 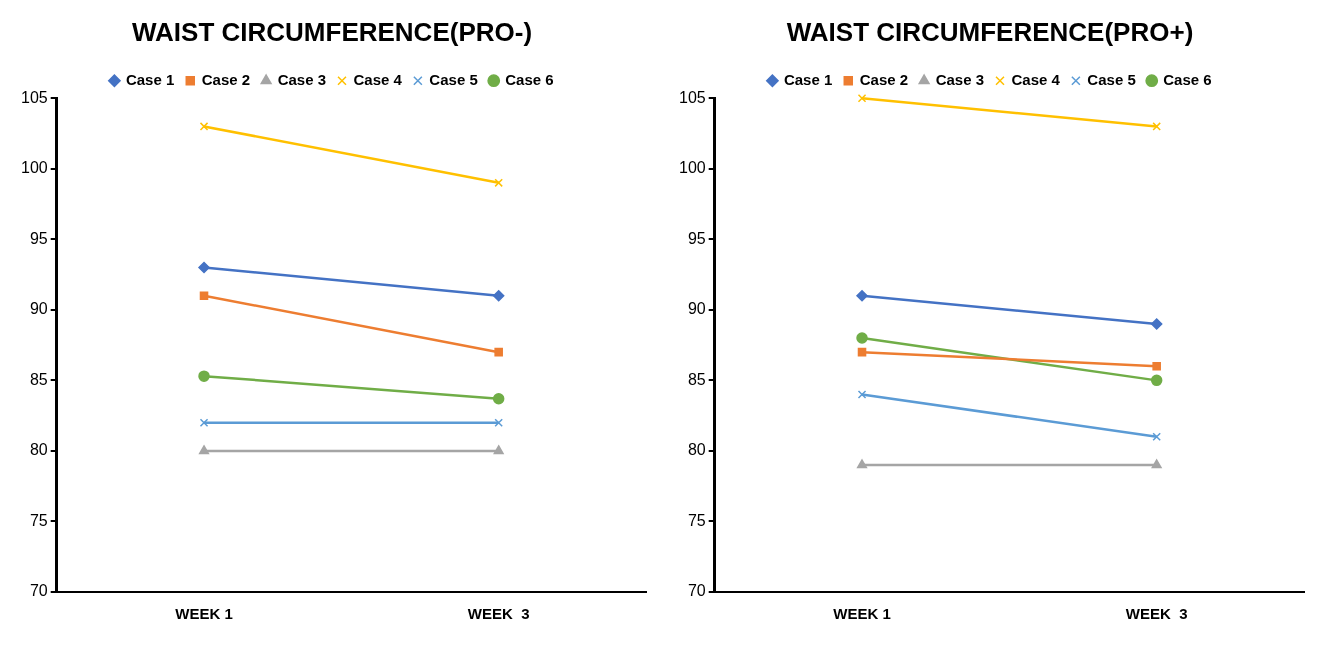 What do you see at coordinates (332, 31) in the screenshot?
I see `chart-title: WAIST CIRCUMFERENCE(PRO-)` at bounding box center [332, 31].